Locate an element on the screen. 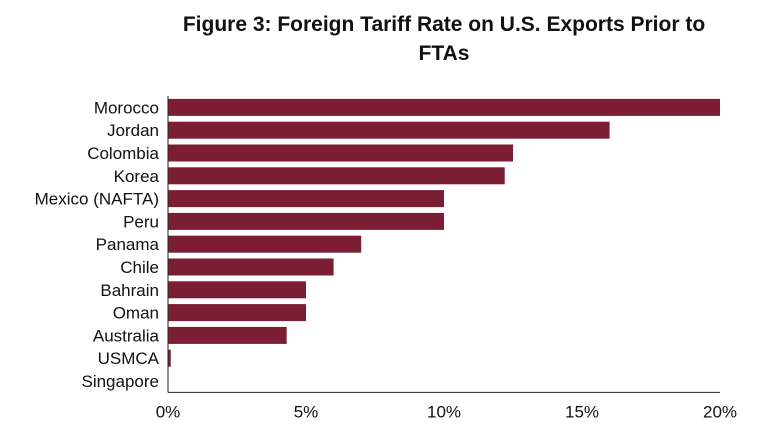  bar-usmca is located at coordinates (169, 358).